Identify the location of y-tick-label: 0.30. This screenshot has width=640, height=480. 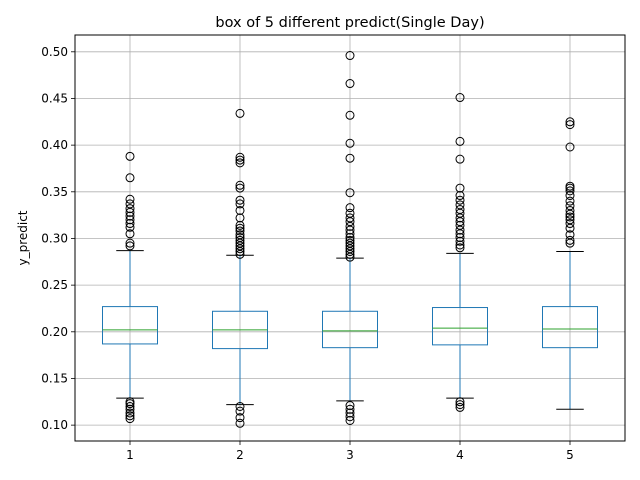
(54, 238).